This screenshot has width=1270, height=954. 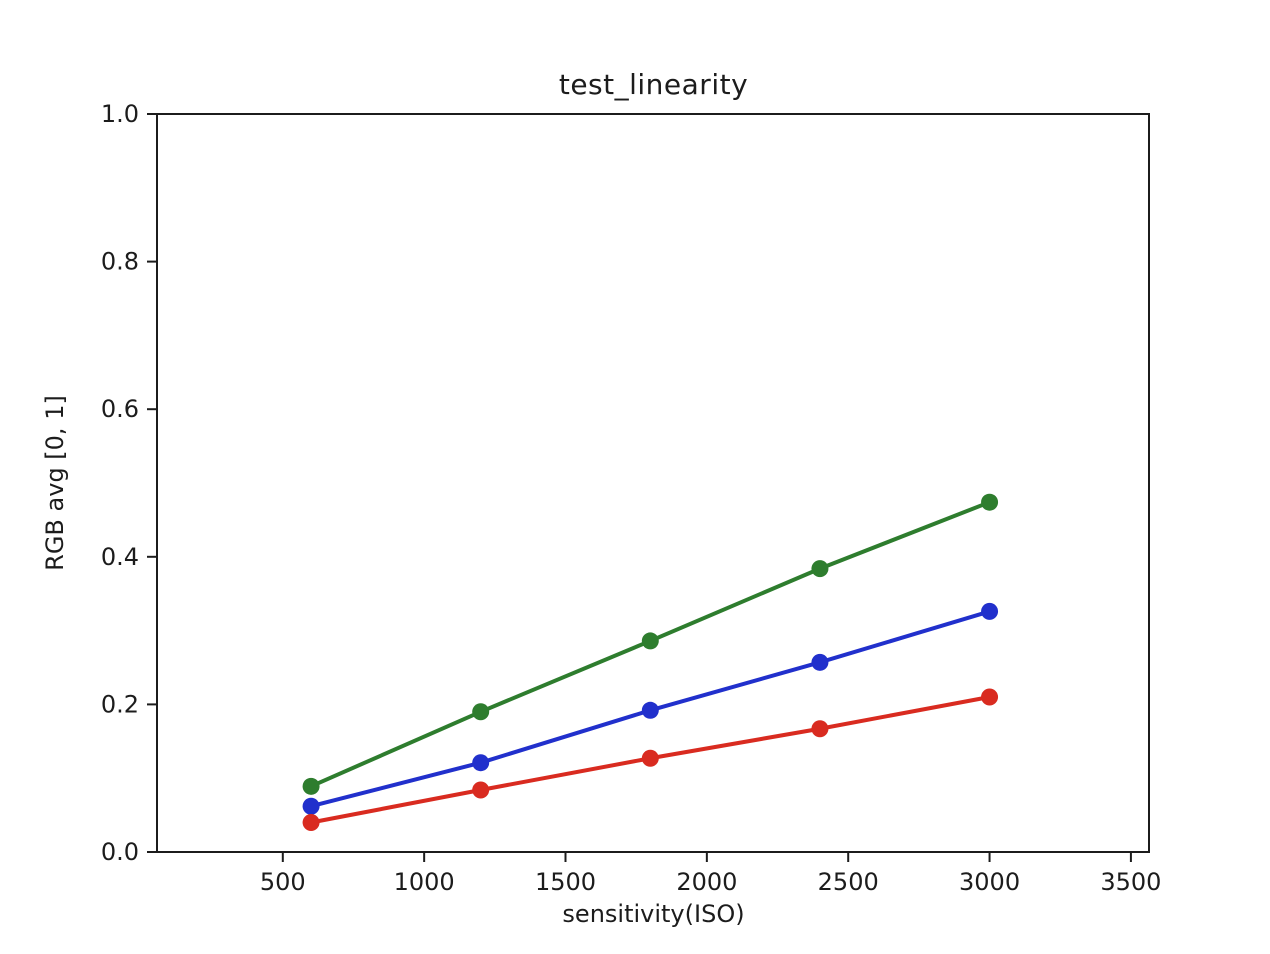 What do you see at coordinates (653, 84) in the screenshot?
I see `chart-title: test_linearity` at bounding box center [653, 84].